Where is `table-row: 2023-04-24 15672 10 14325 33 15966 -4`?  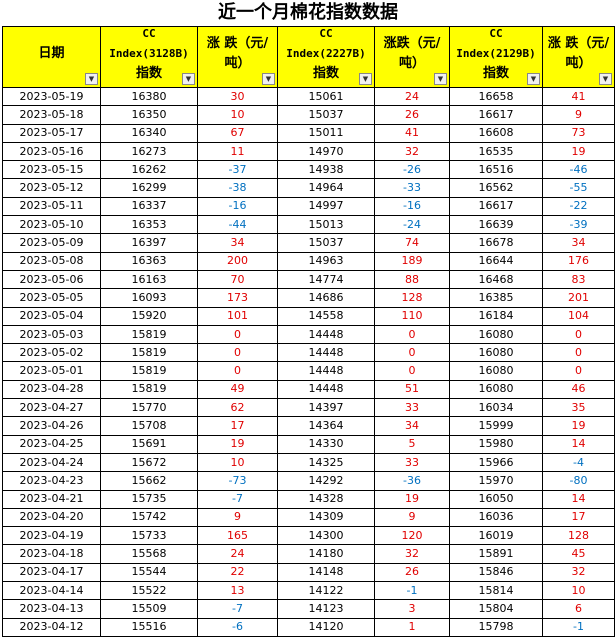
table-row: 2023-04-24 15672 10 14325 33 15966 -4 is located at coordinates (308, 462).